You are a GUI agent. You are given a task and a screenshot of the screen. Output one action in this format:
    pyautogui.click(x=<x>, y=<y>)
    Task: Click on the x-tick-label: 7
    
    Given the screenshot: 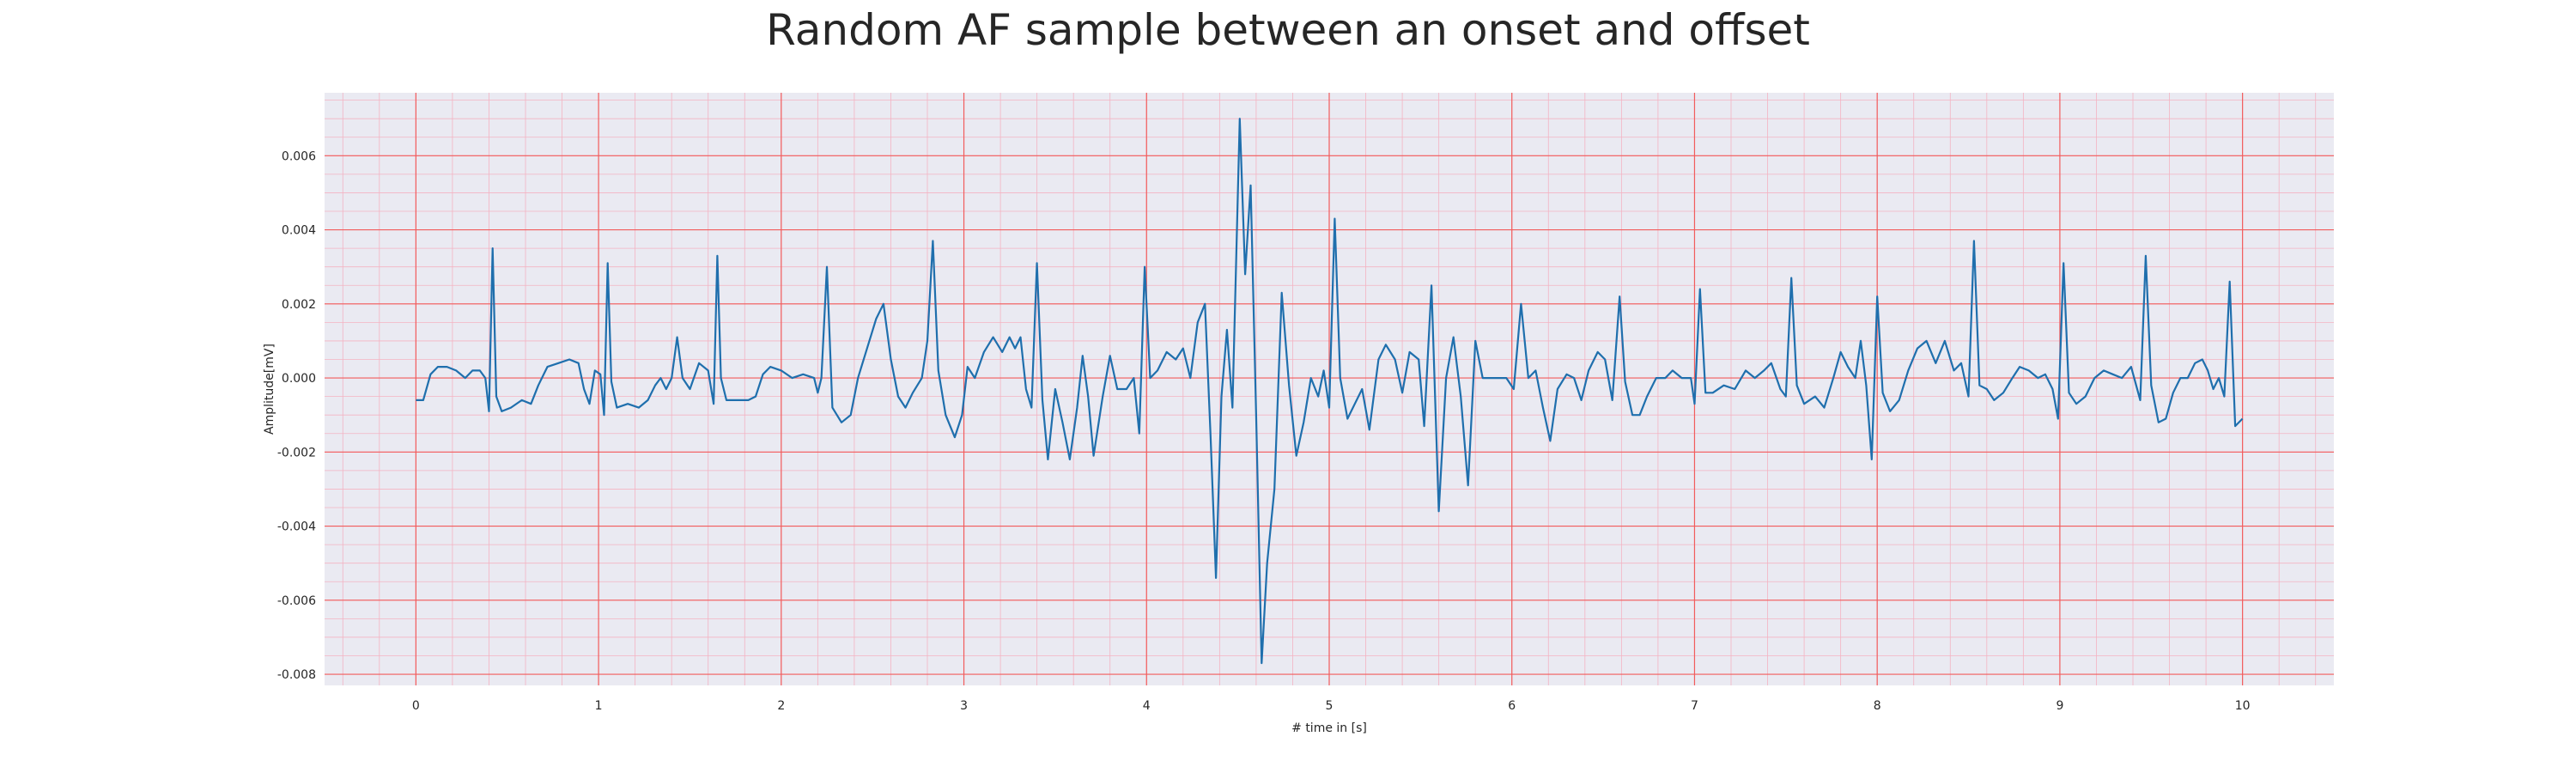 What is the action you would take?
    pyautogui.click(x=1694, y=706)
    